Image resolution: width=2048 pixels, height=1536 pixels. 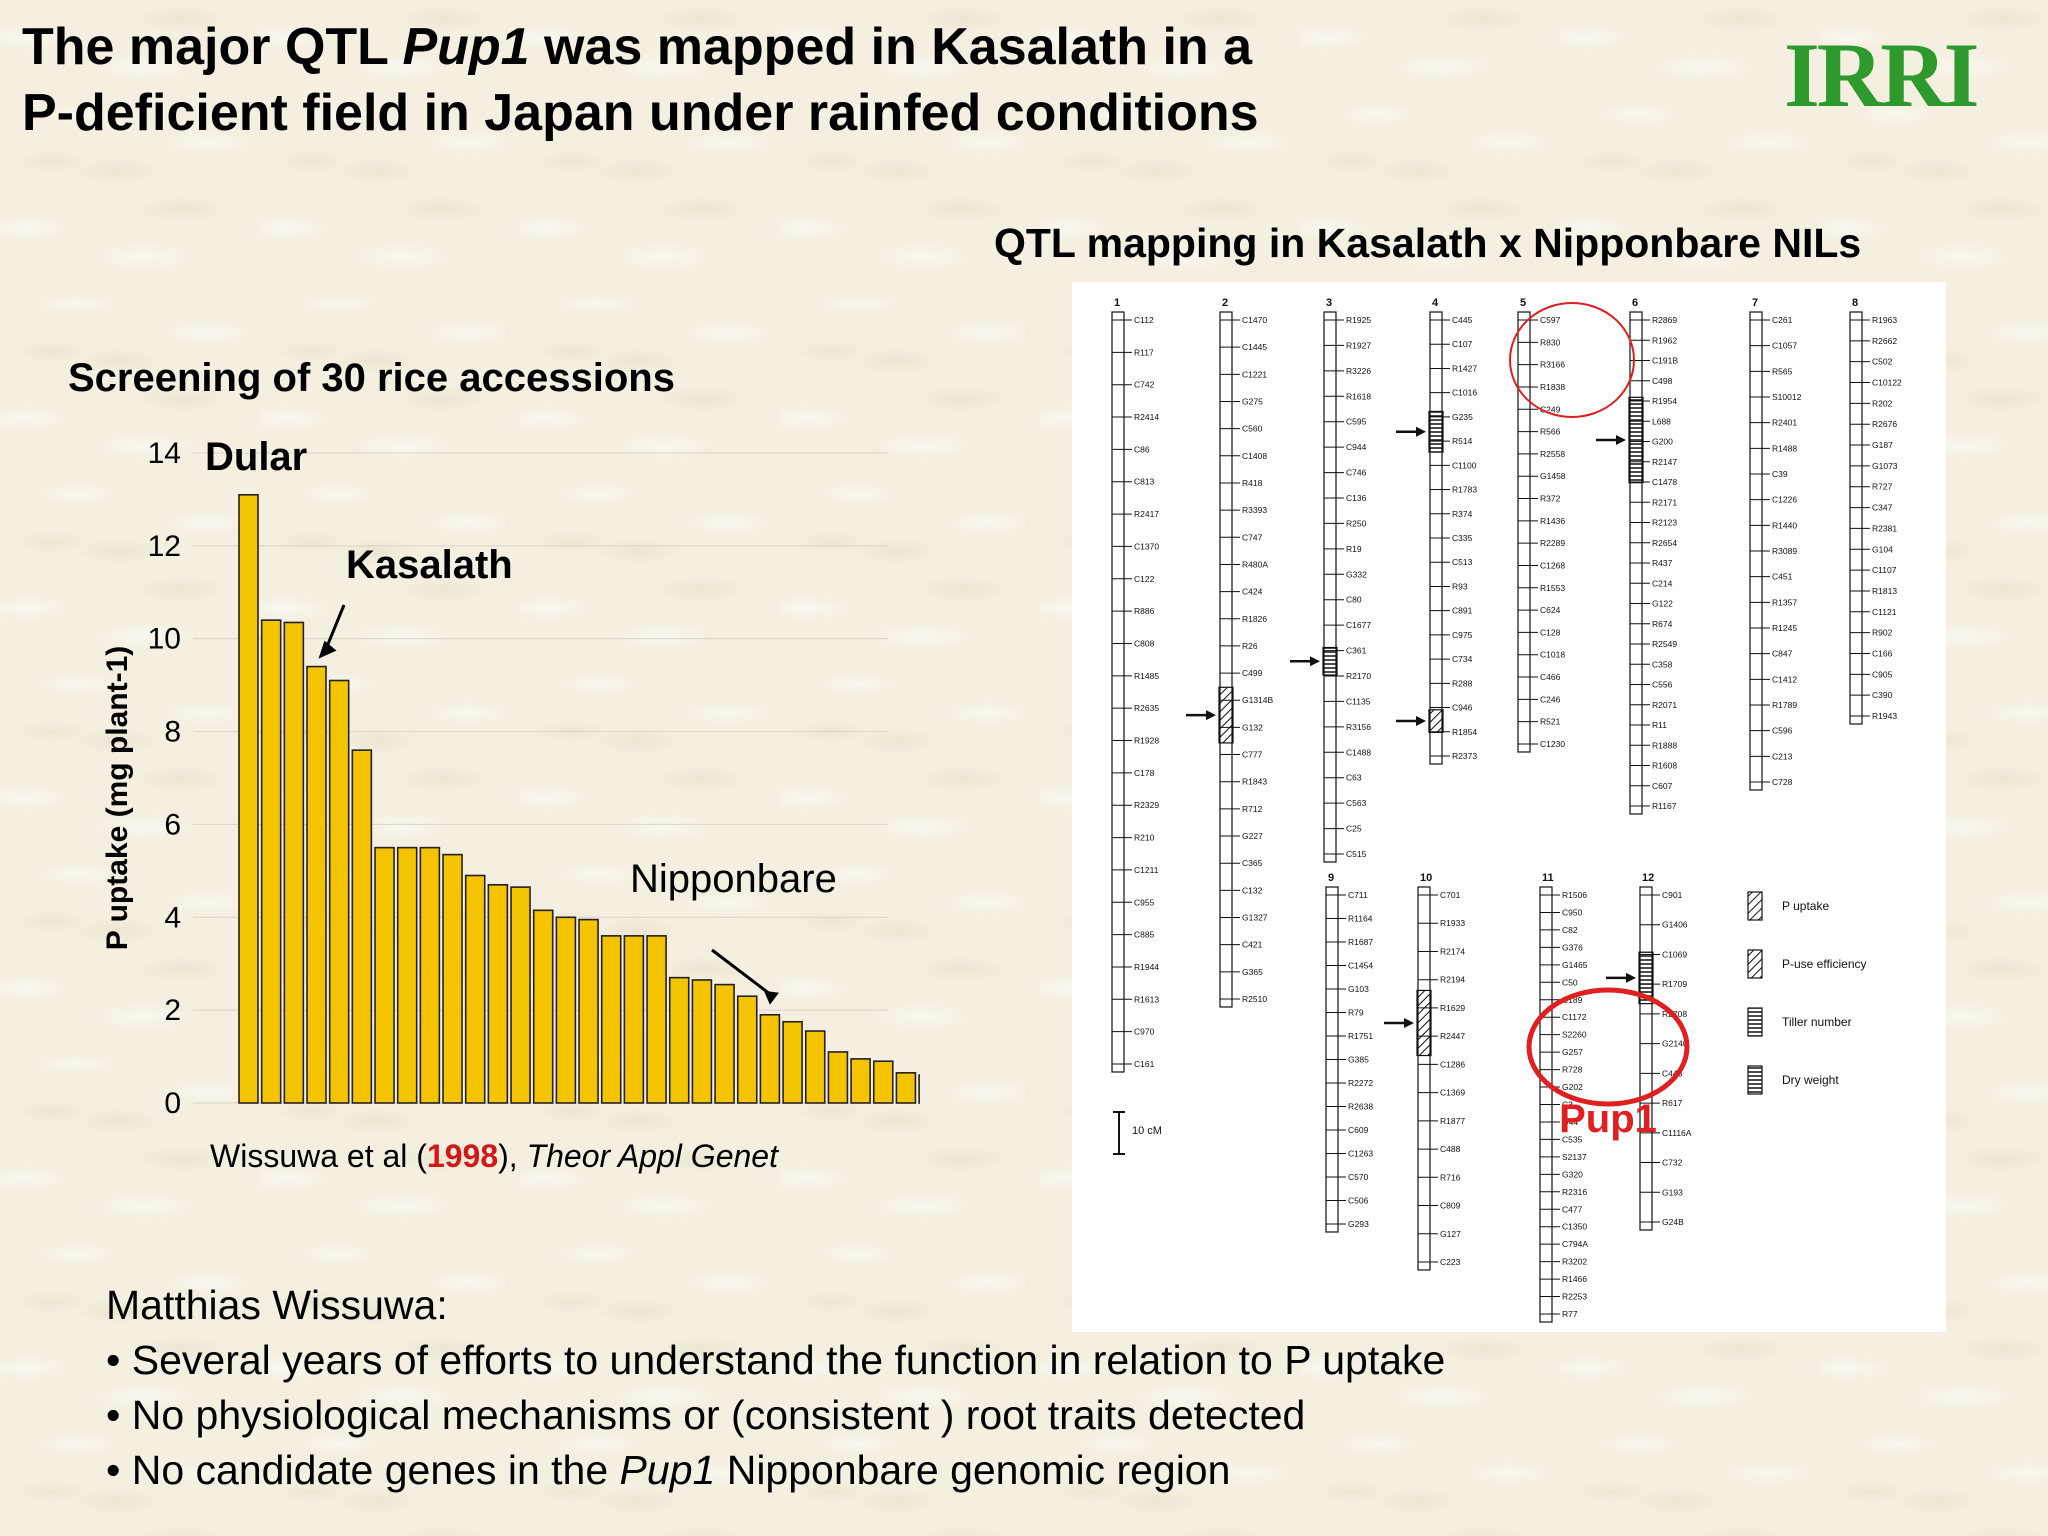 What do you see at coordinates (1664, 806) in the screenshot?
I see `marker-label: R1167` at bounding box center [1664, 806].